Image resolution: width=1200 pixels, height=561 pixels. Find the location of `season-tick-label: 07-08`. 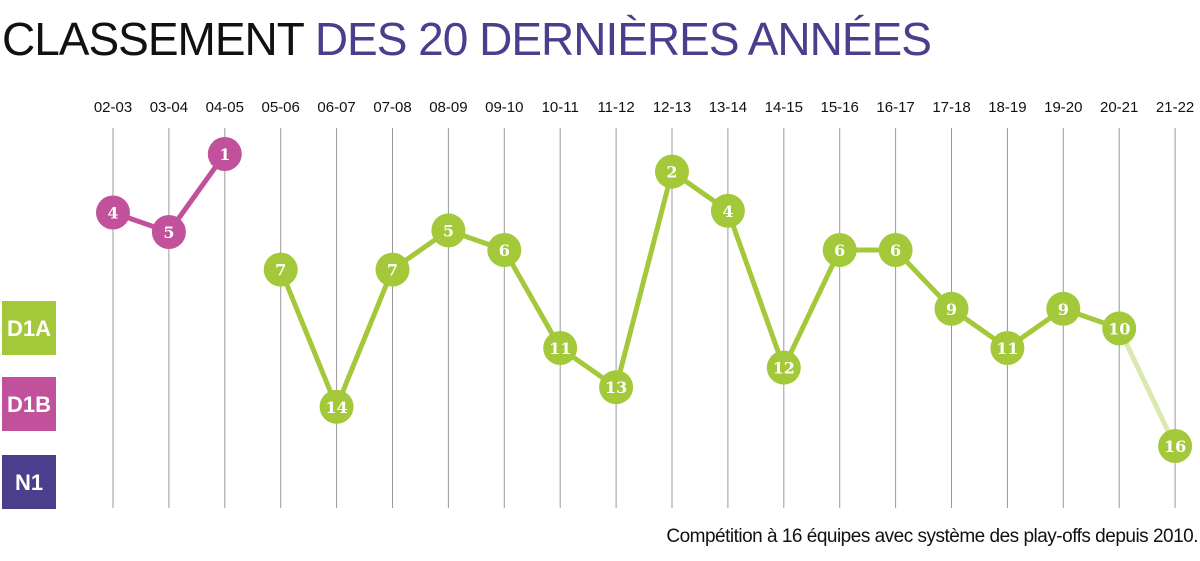

season-tick-label: 07-08 is located at coordinates (392, 107).